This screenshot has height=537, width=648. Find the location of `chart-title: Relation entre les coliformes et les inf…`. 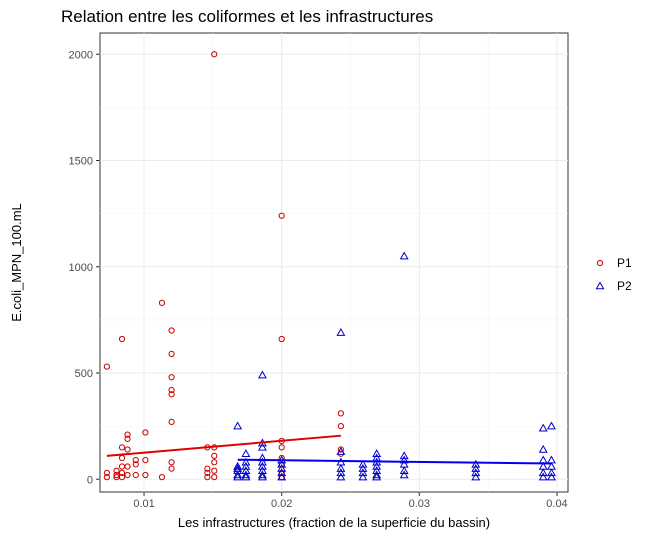

chart-title: Relation entre les coliformes et les inf… is located at coordinates (247, 16).